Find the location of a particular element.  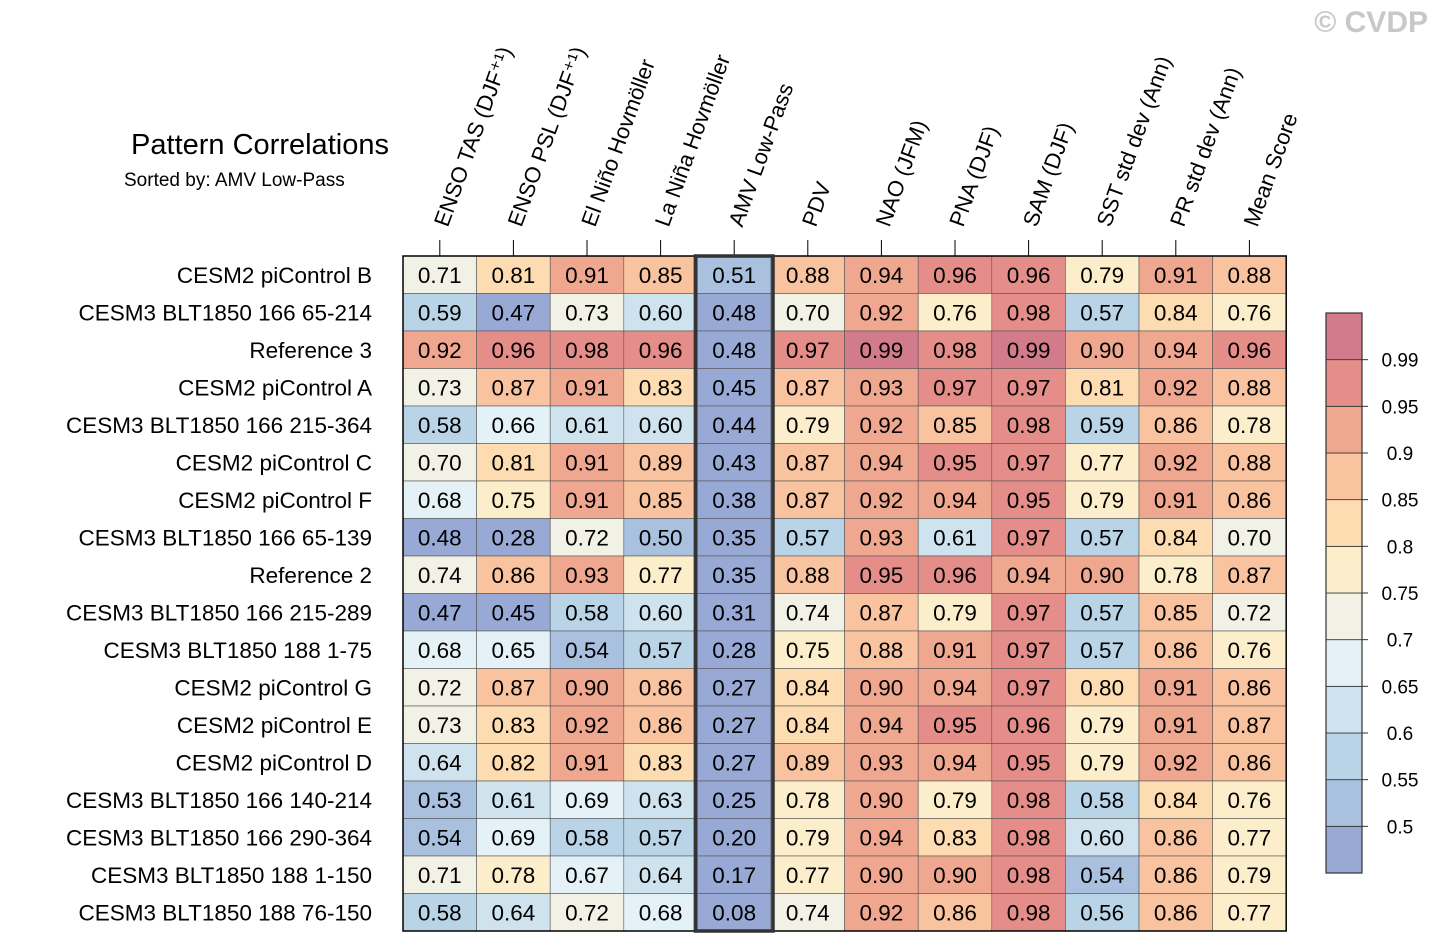

cell-value: 0.92 is located at coordinates (587, 725).